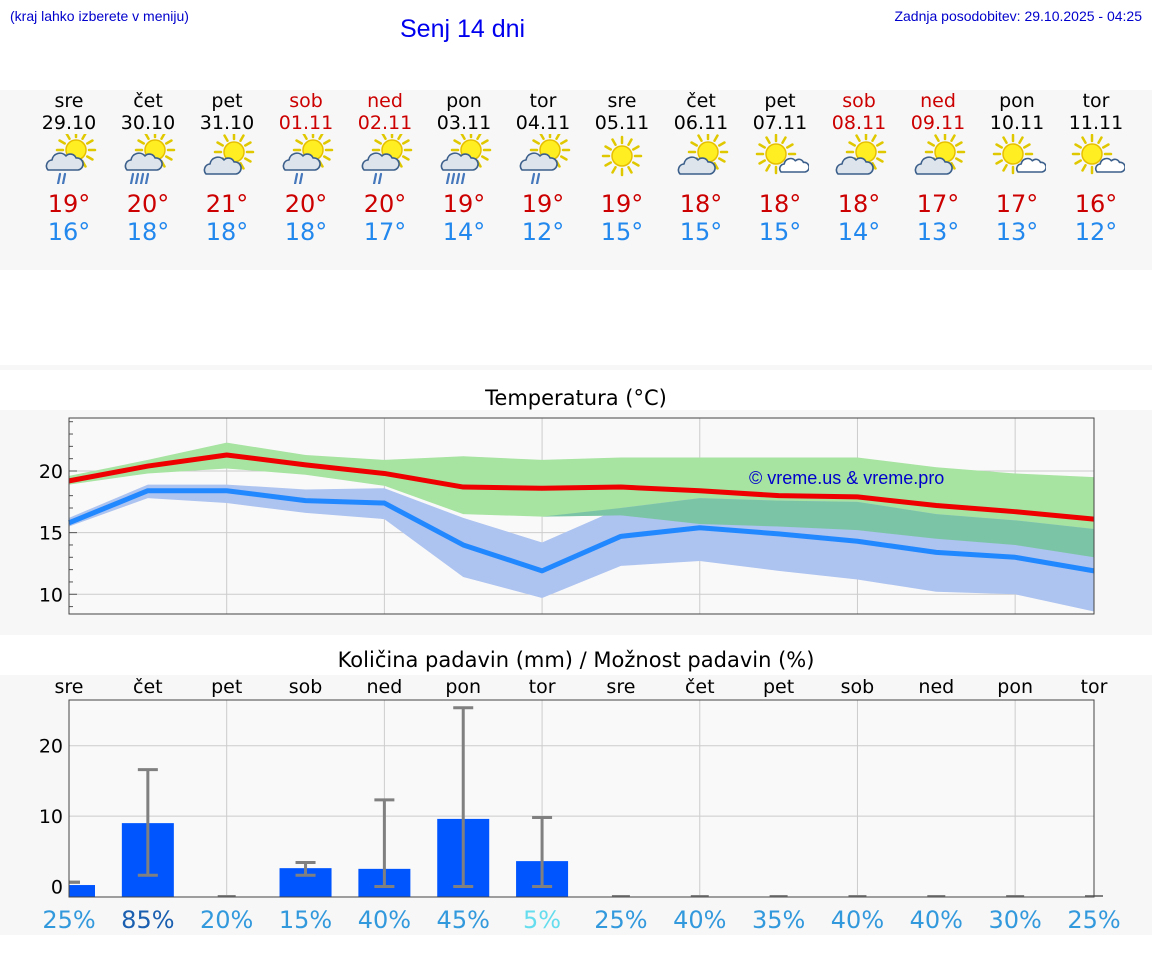 The image size is (1152, 975). Describe the element at coordinates (1098, 154) in the screenshot. I see `sun-small-cloud-icon` at that location.